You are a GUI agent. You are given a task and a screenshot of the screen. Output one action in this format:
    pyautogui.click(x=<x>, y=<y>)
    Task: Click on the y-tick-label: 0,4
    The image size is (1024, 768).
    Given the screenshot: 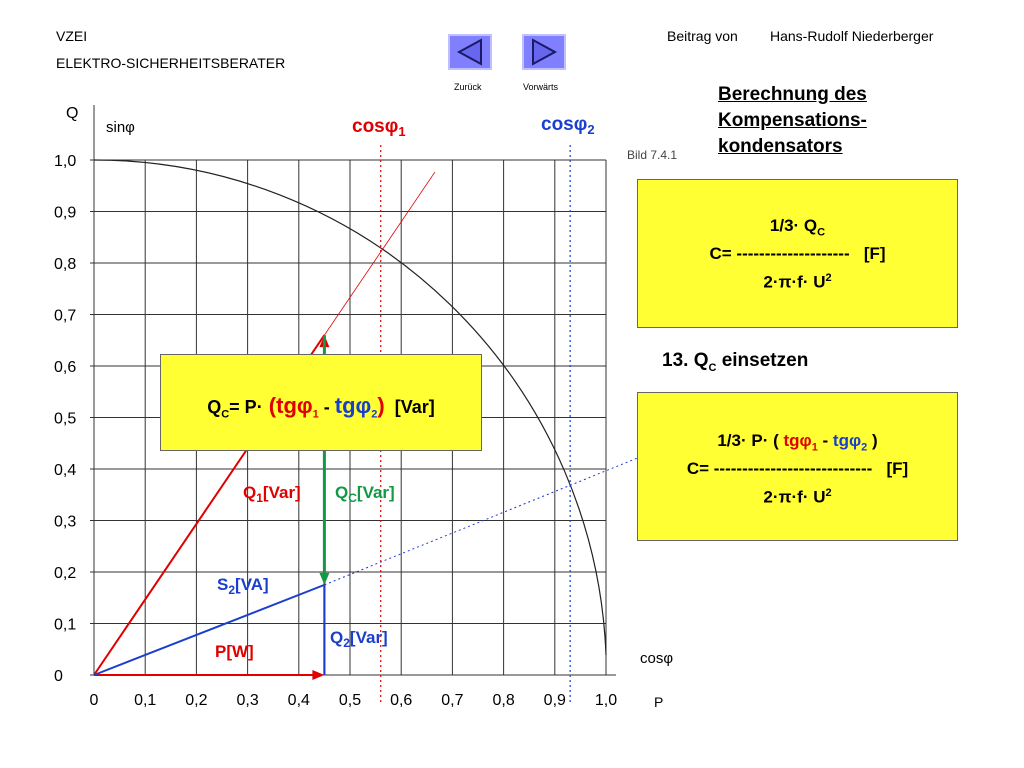 What is the action you would take?
    pyautogui.click(x=65, y=470)
    